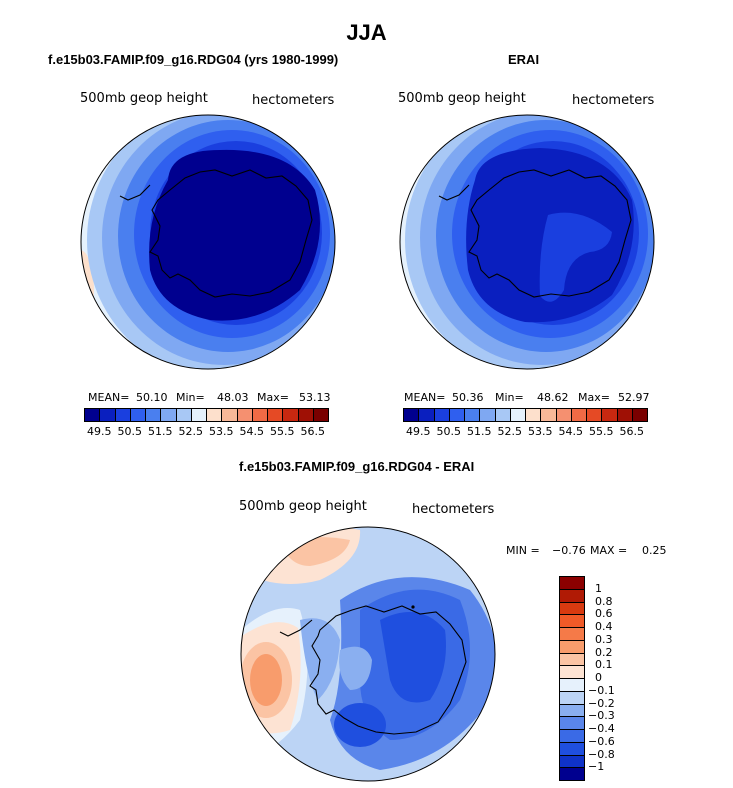 The width and height of the screenshot is (733, 788). What do you see at coordinates (601, 716) in the screenshot?
I see `diff-colorbar-tick-label: −0.3` at bounding box center [601, 716].